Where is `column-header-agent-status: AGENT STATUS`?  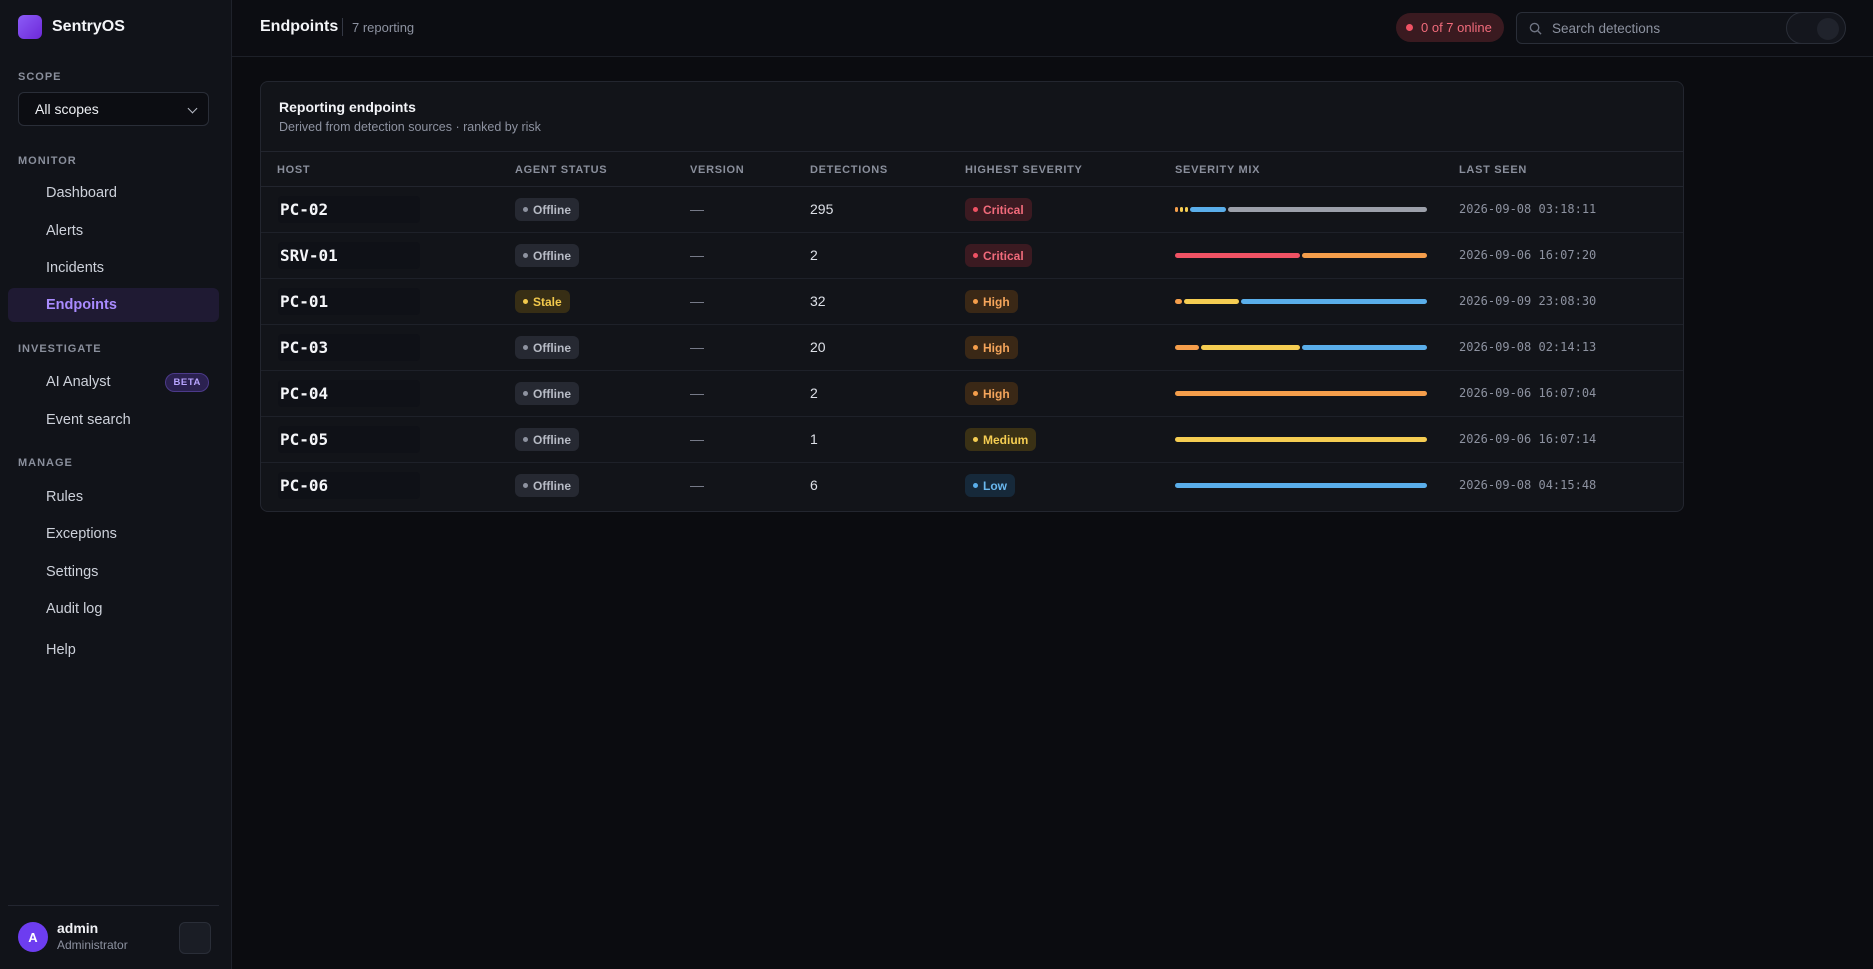 column-header-agent-status: AGENT STATUS is located at coordinates (561, 170).